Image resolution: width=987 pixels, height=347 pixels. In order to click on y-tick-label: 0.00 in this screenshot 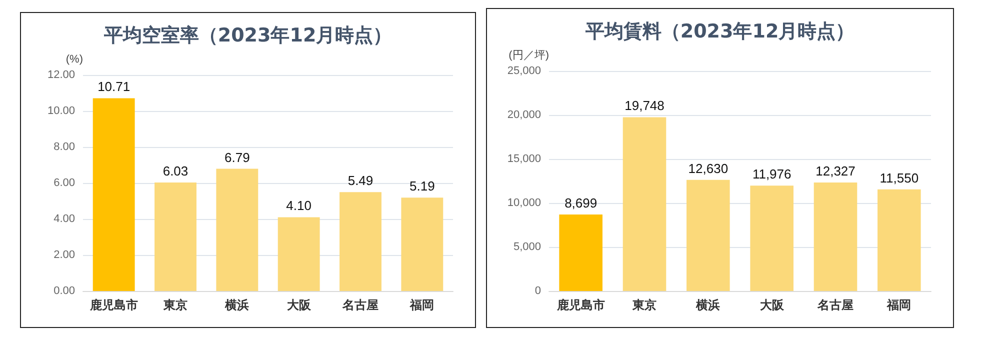, I will do `click(64, 291)`.